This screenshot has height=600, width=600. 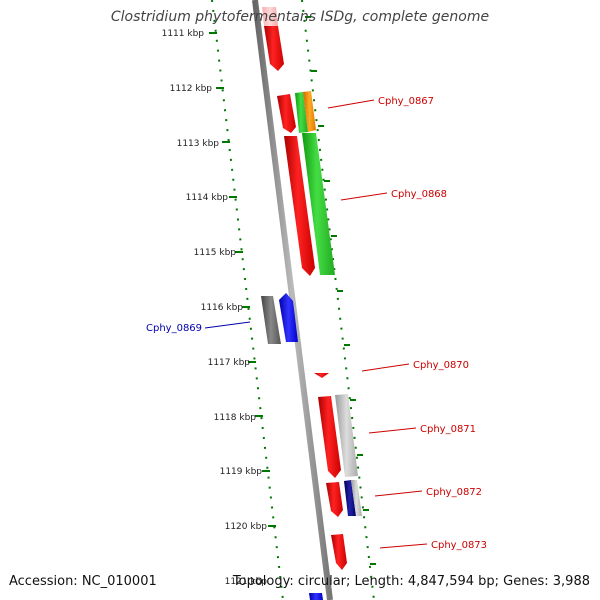 What do you see at coordinates (191, 89) in the screenshot?
I see `tick-label: 1112 kbp` at bounding box center [191, 89].